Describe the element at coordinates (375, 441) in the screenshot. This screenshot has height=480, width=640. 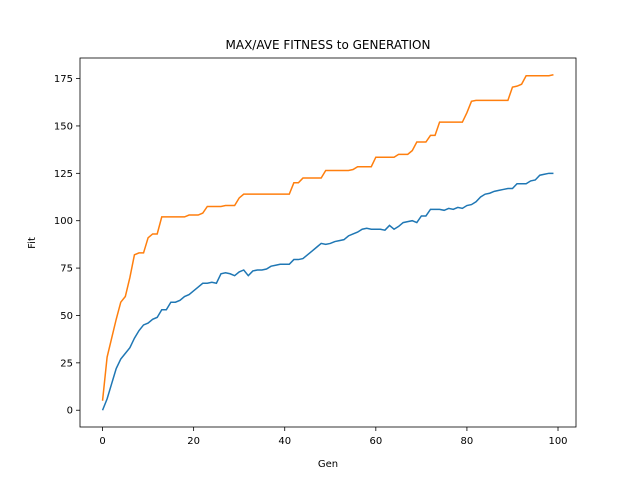
I see `x-tick-label: 60` at that location.